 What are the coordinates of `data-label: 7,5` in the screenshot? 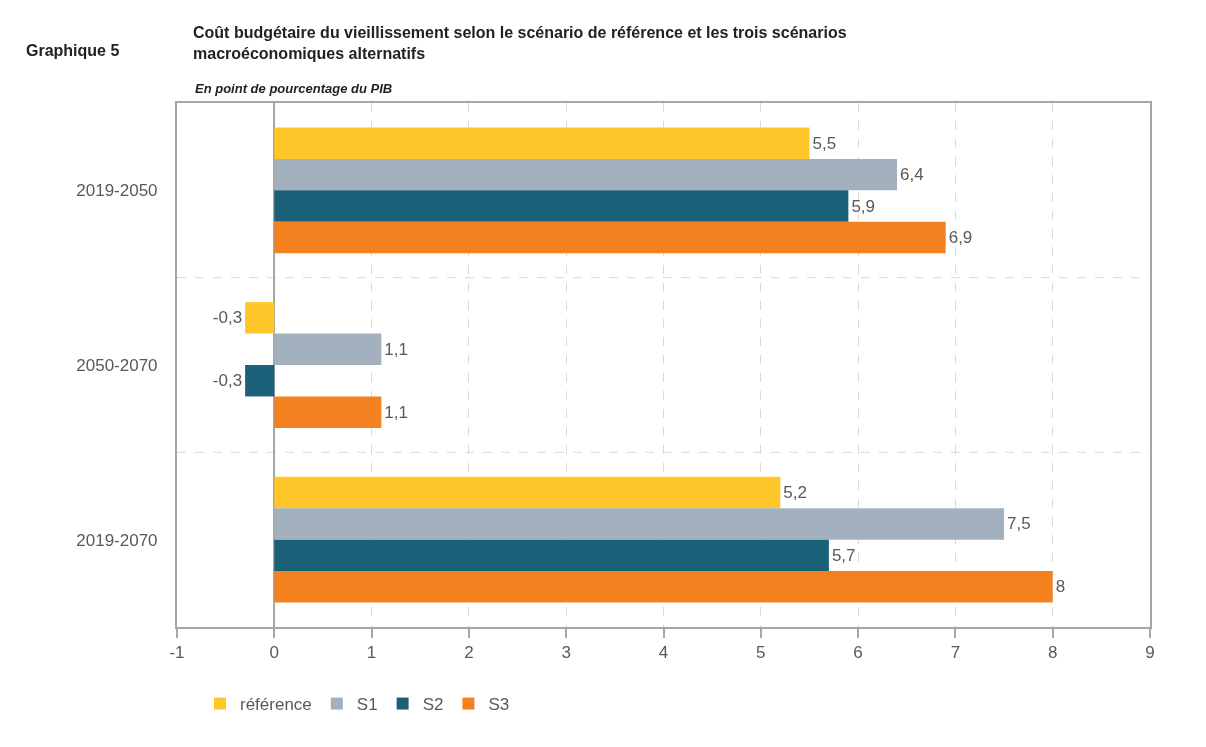 It's located at (1019, 524).